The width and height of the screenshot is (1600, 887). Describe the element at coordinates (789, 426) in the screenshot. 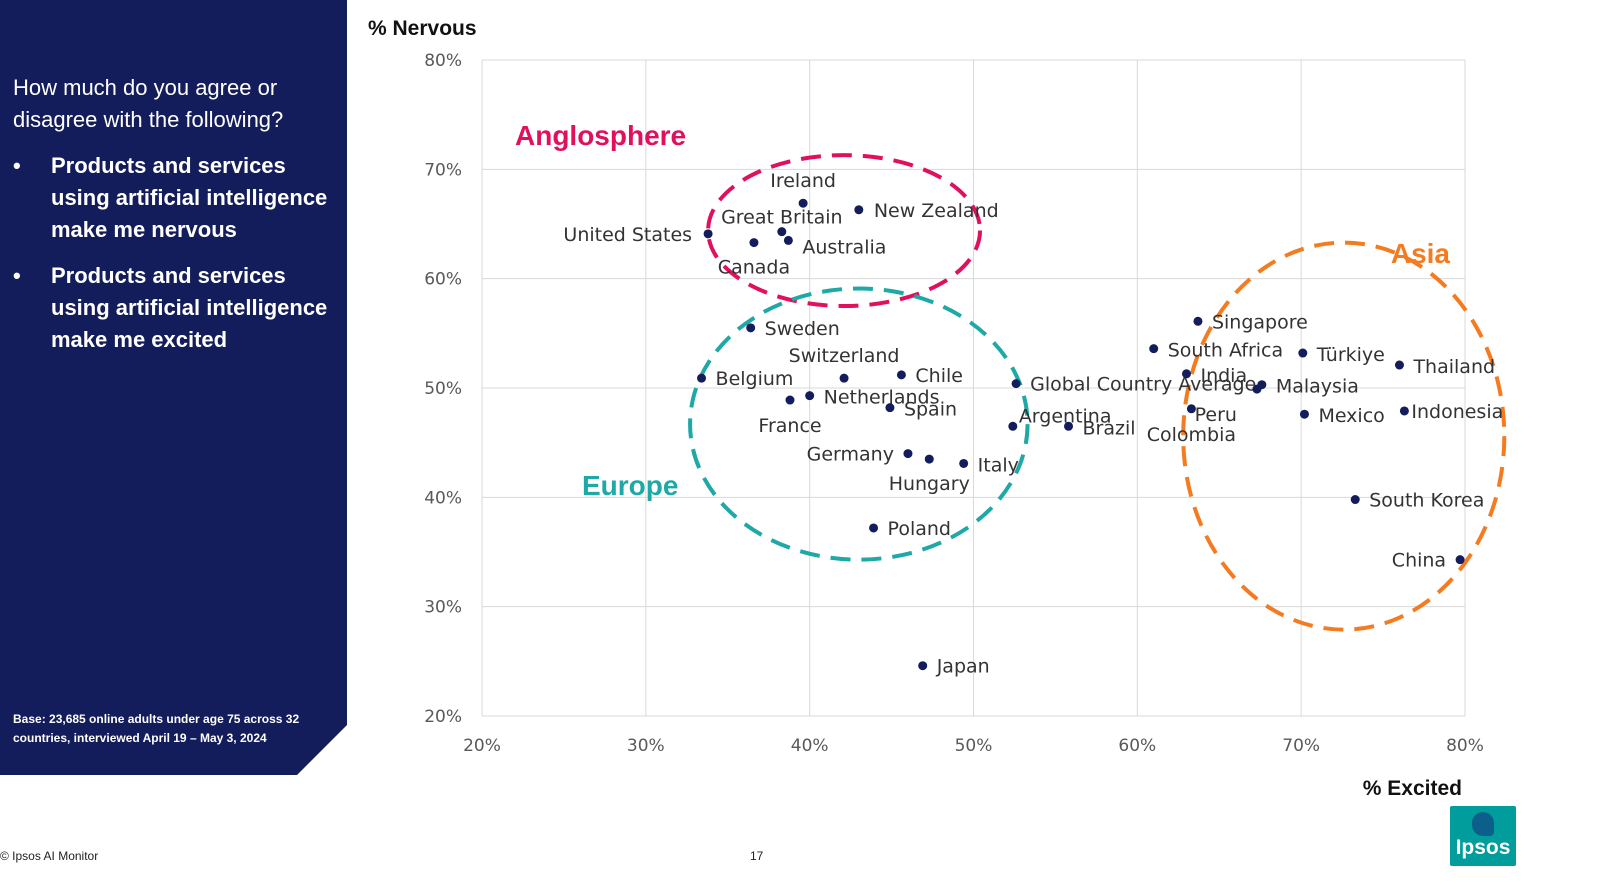

I see `data-point-label: France` at that location.